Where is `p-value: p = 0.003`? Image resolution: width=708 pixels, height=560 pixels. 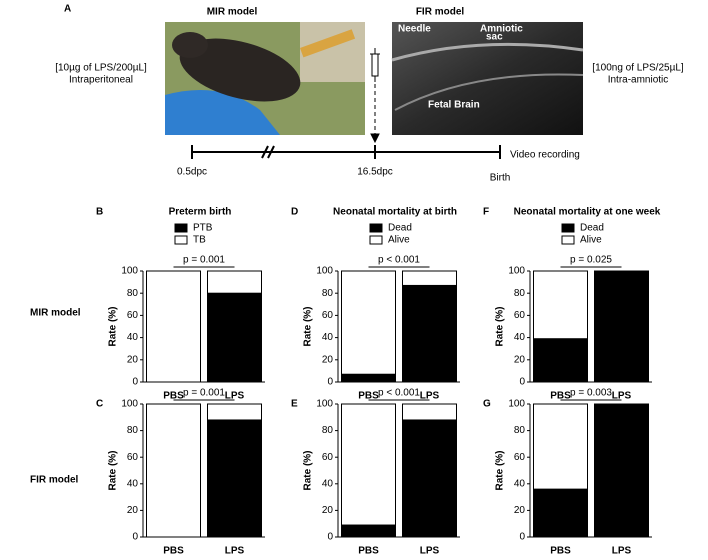
p-value: p = 0.003 is located at coordinates (591, 393).